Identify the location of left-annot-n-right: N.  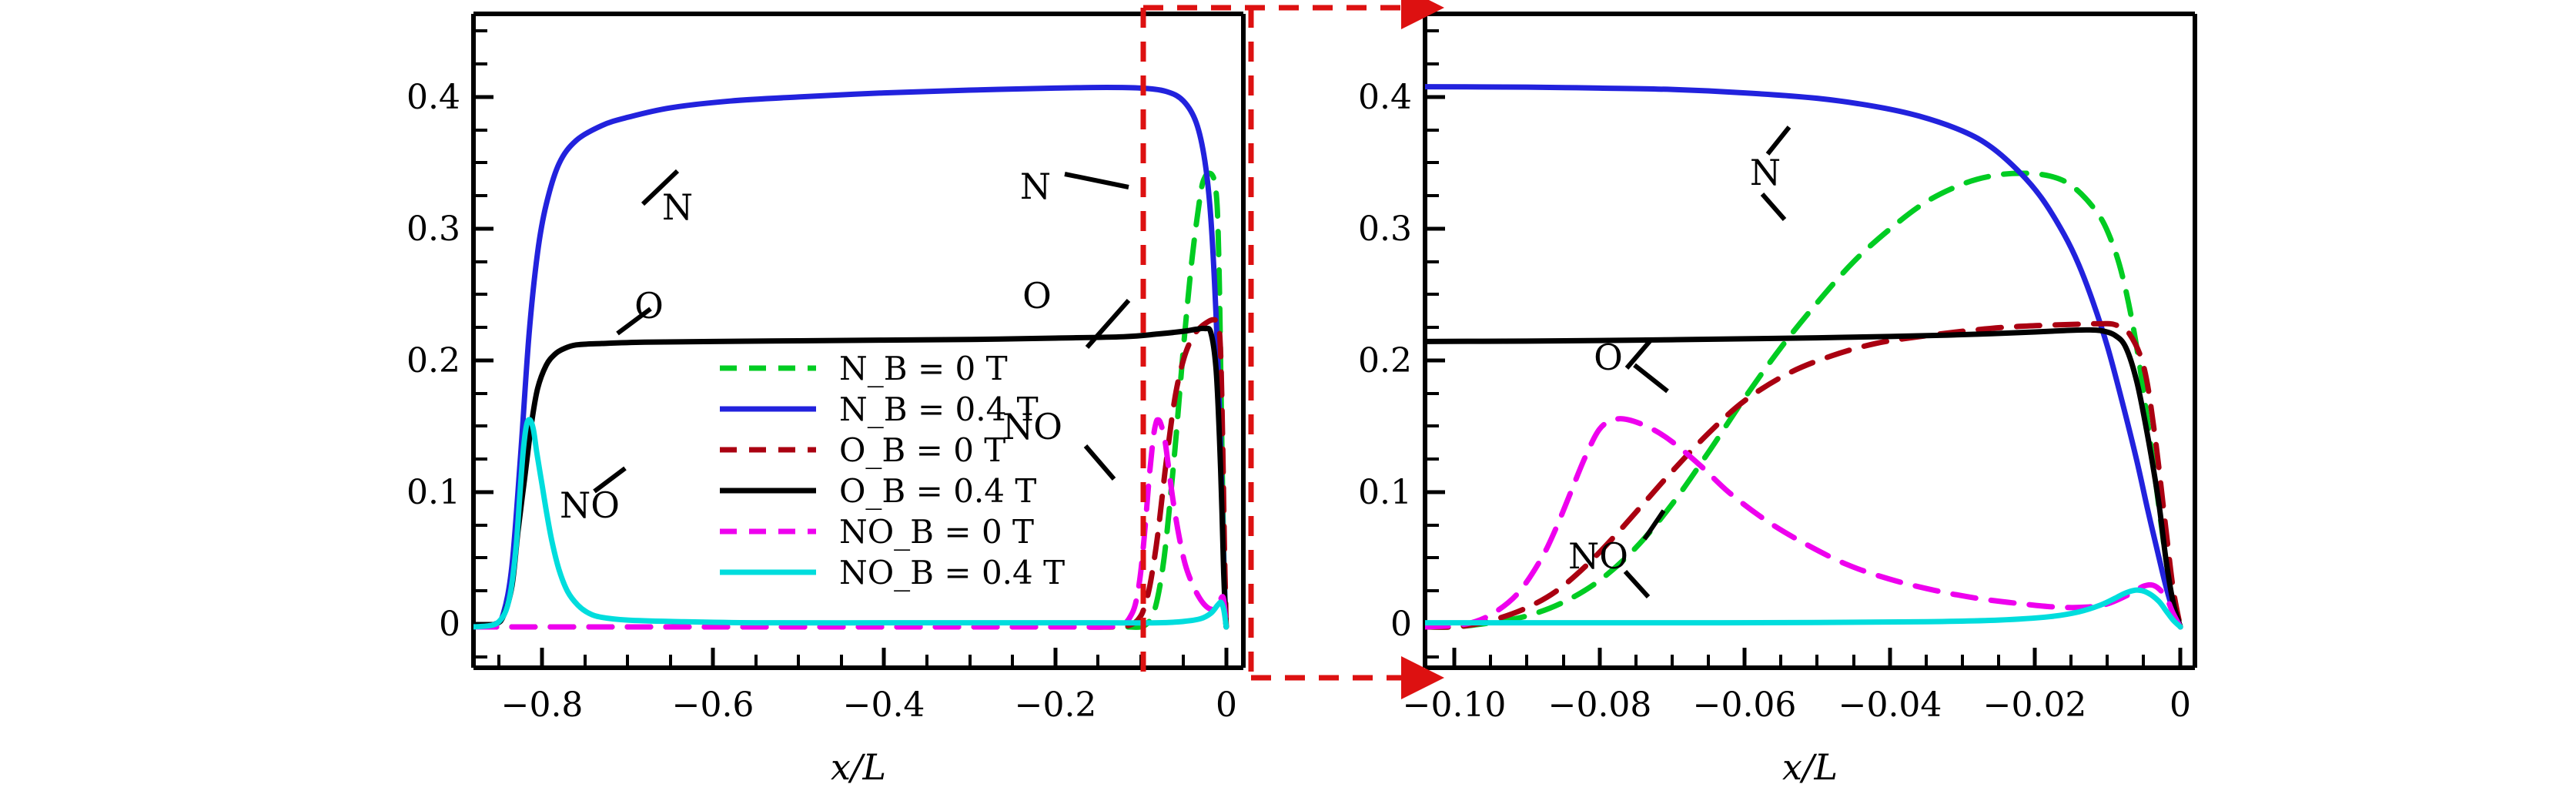
(1035, 186).